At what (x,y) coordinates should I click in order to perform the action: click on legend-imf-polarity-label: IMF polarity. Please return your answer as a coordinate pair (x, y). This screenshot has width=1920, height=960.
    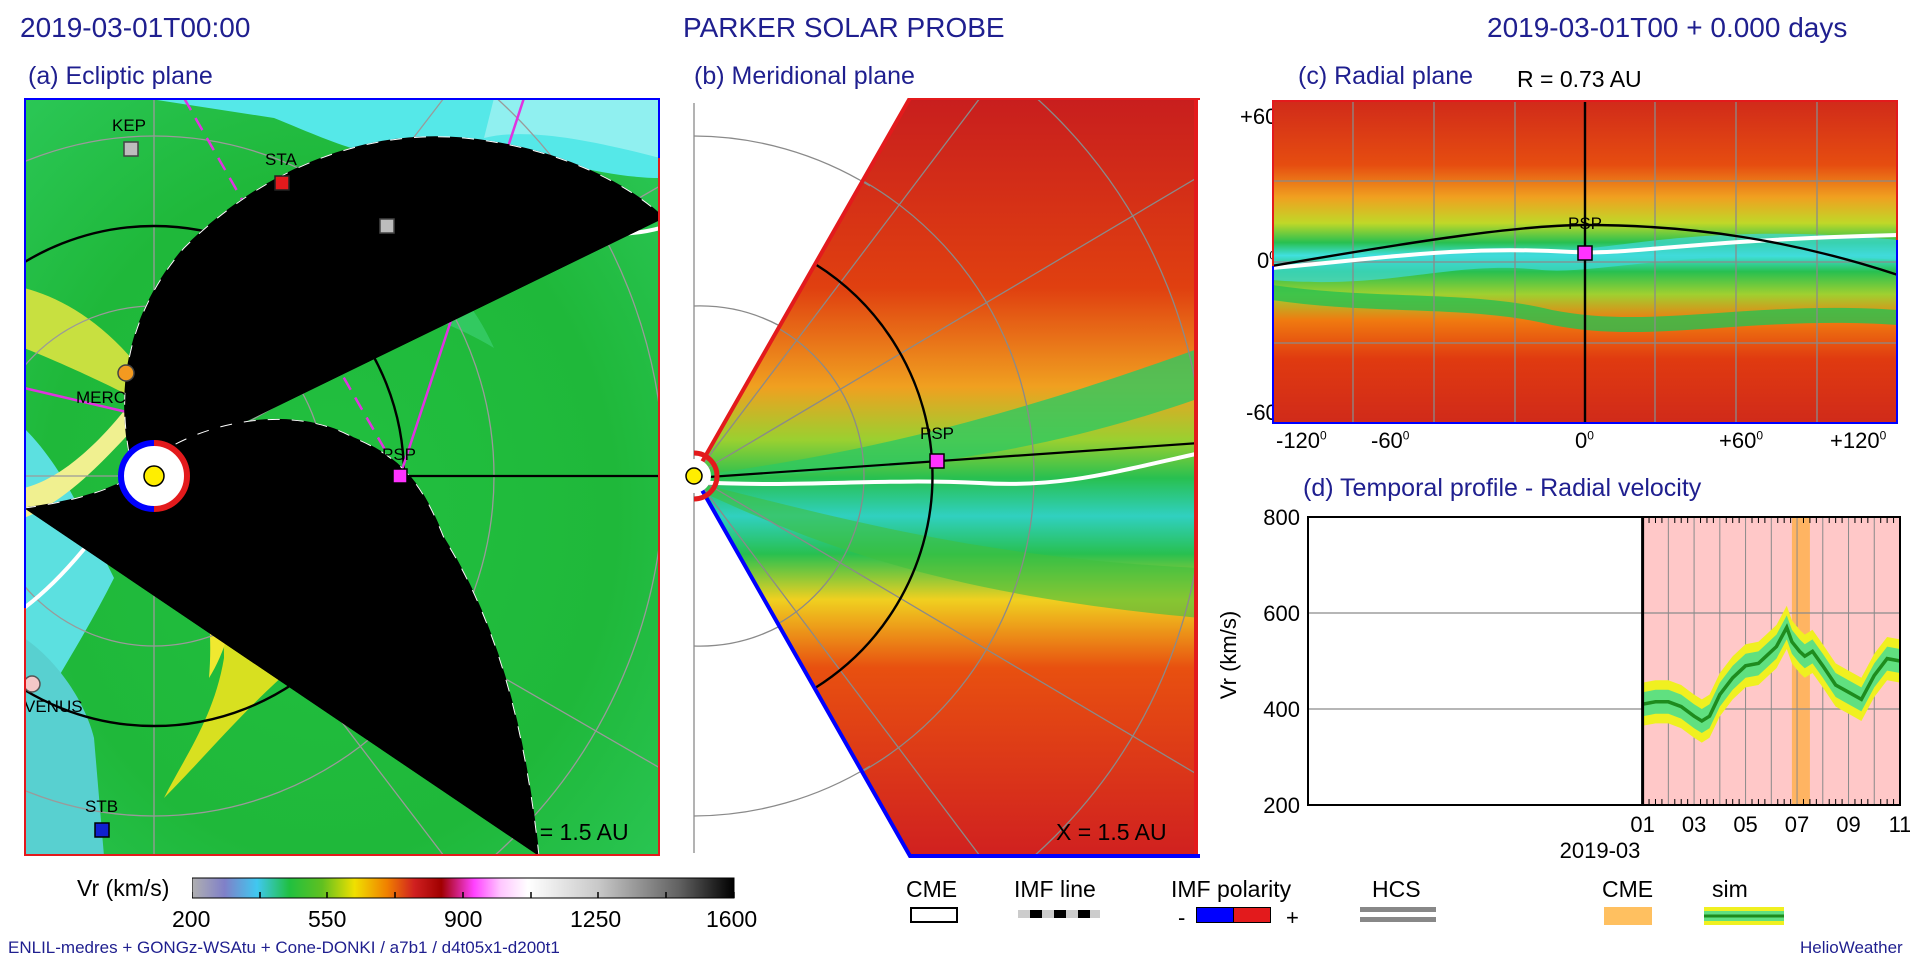
    Looking at the image, I should click on (1231, 889).